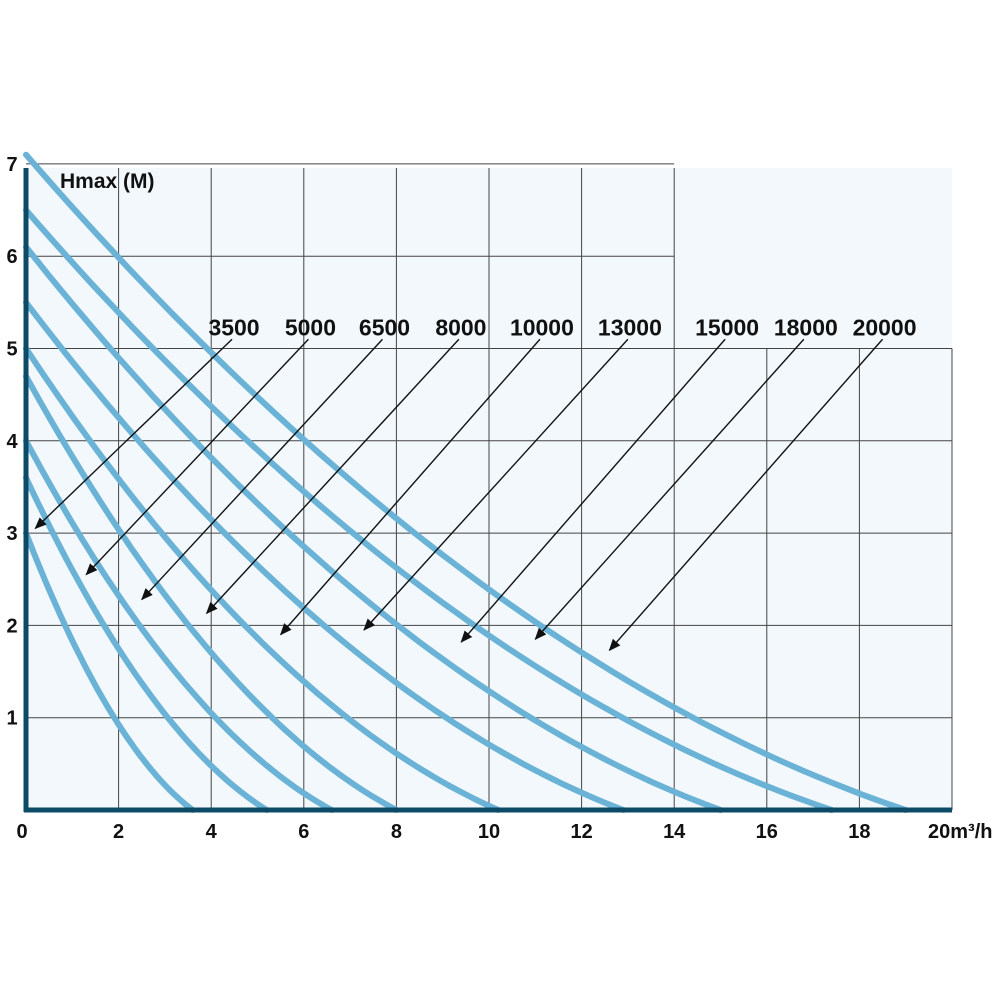 Image resolution: width=1000 pixels, height=999 pixels. What do you see at coordinates (443, 832) in the screenshot?
I see `x-tick-labels: 0 2 4 6 8 10 12 14 16 18` at bounding box center [443, 832].